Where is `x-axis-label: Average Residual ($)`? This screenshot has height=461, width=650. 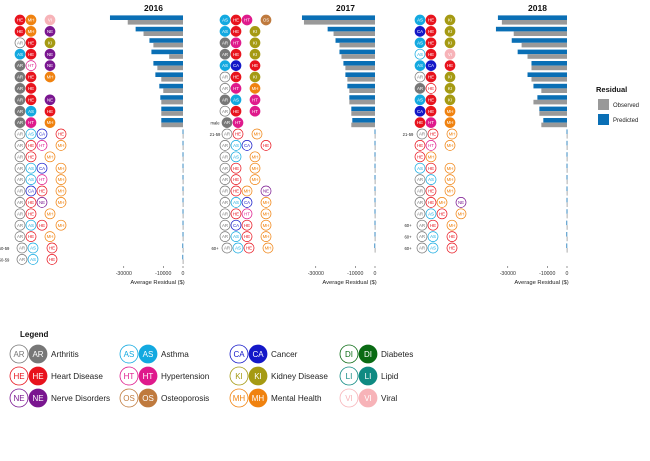
x-axis-label: Average Residual ($) is located at coordinates (349, 283).